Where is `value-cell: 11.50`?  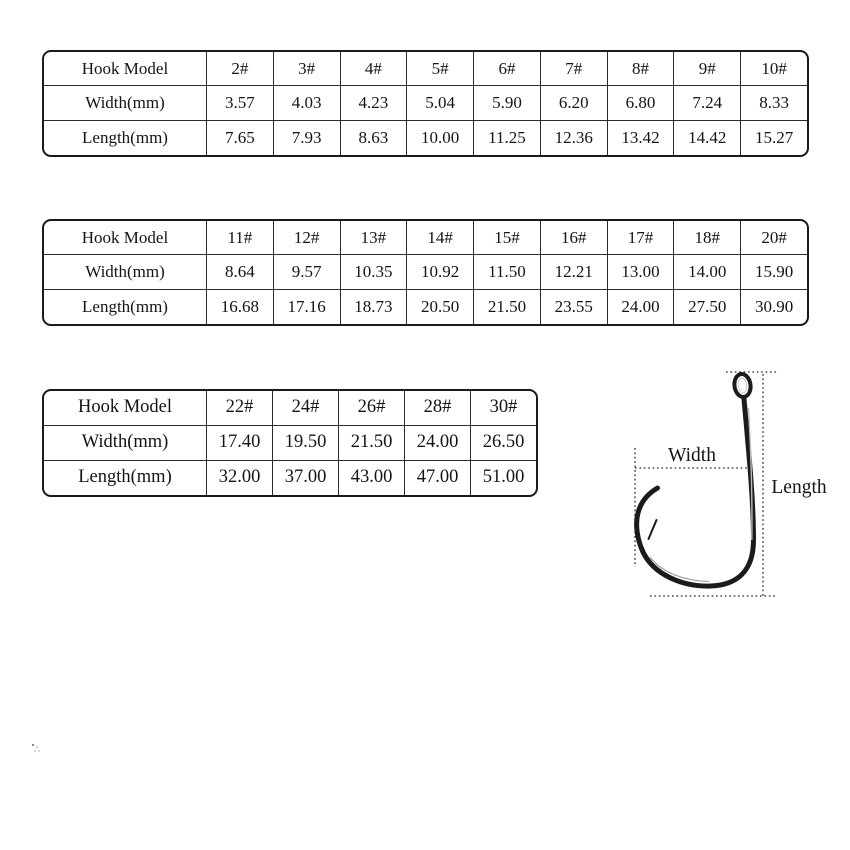 value-cell: 11.50 is located at coordinates (506, 272).